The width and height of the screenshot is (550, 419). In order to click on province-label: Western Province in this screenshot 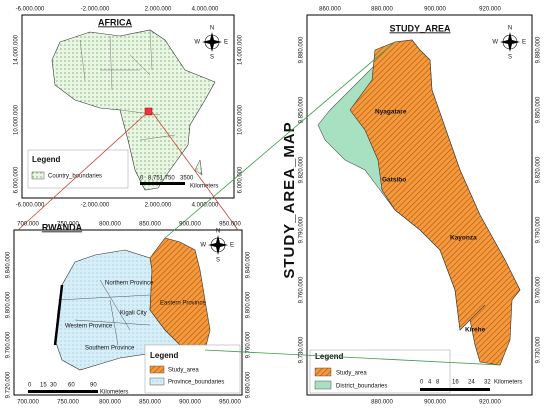, I will do `click(89, 327)`.